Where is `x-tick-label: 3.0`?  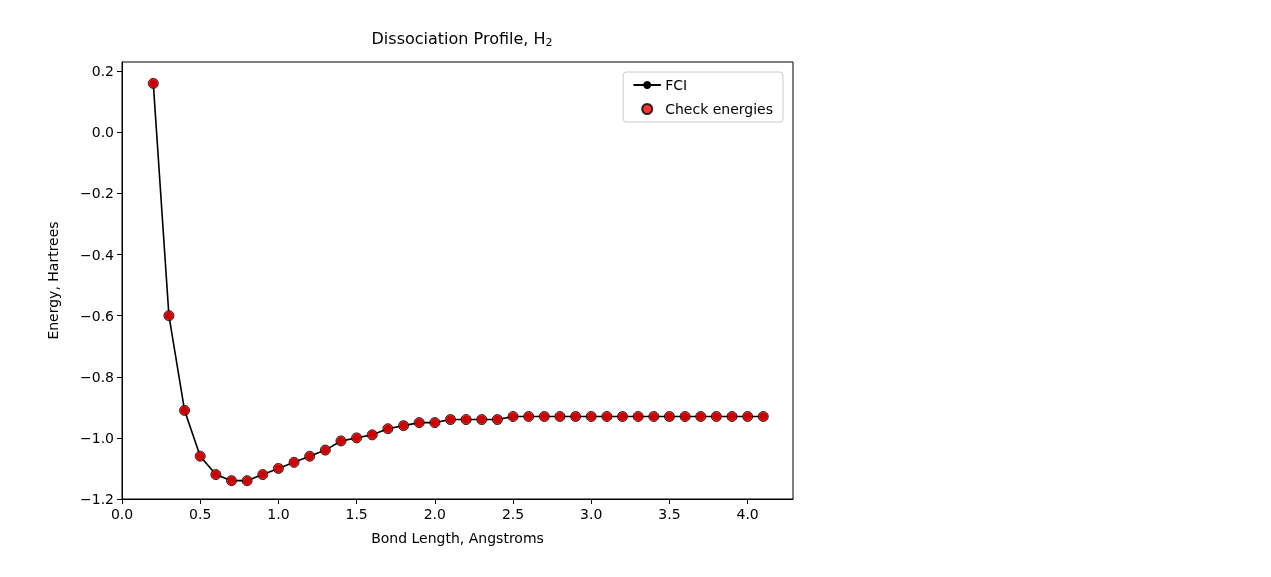
x-tick-label: 3.0 is located at coordinates (591, 514).